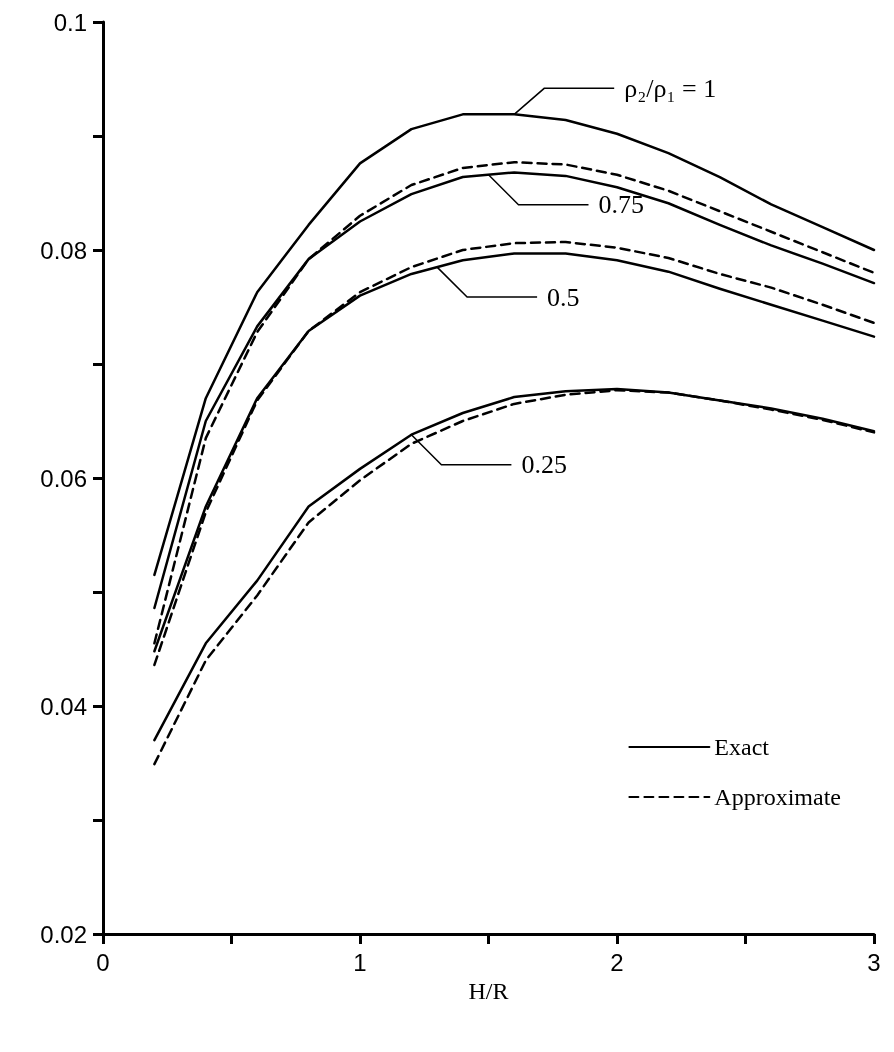  Describe the element at coordinates (617, 962) in the screenshot. I see `x-tick-label: 2` at that location.